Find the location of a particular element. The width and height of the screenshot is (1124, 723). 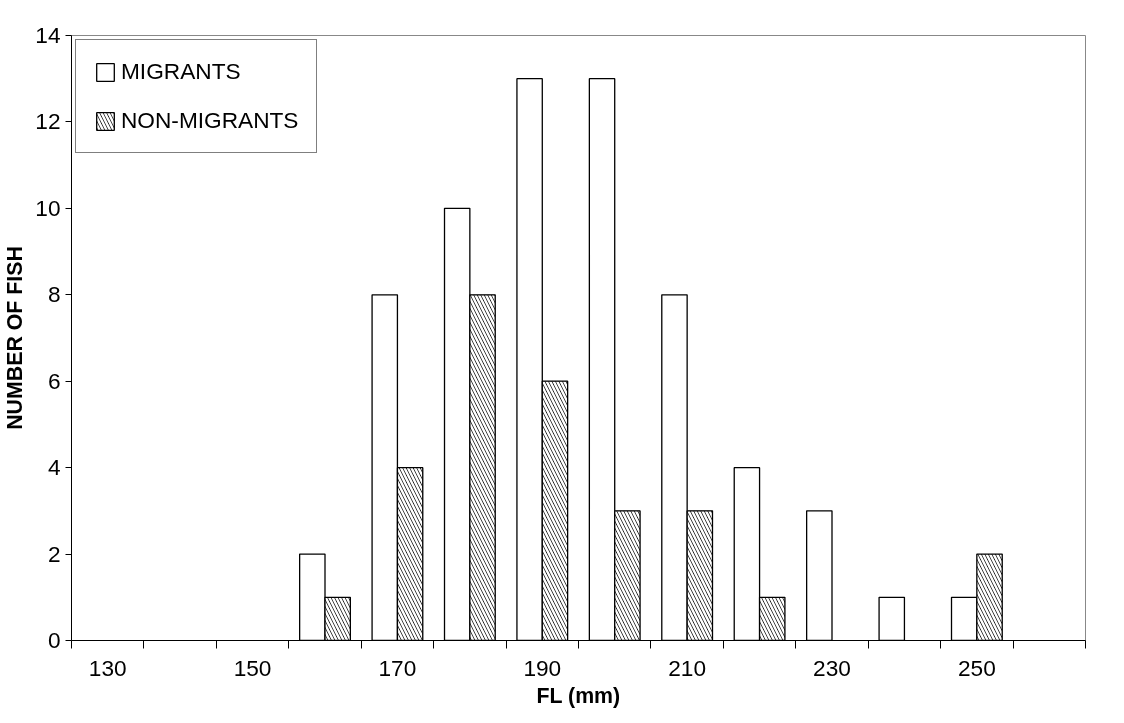

legend-label: NON-MIGRANTS is located at coordinates (210, 120).